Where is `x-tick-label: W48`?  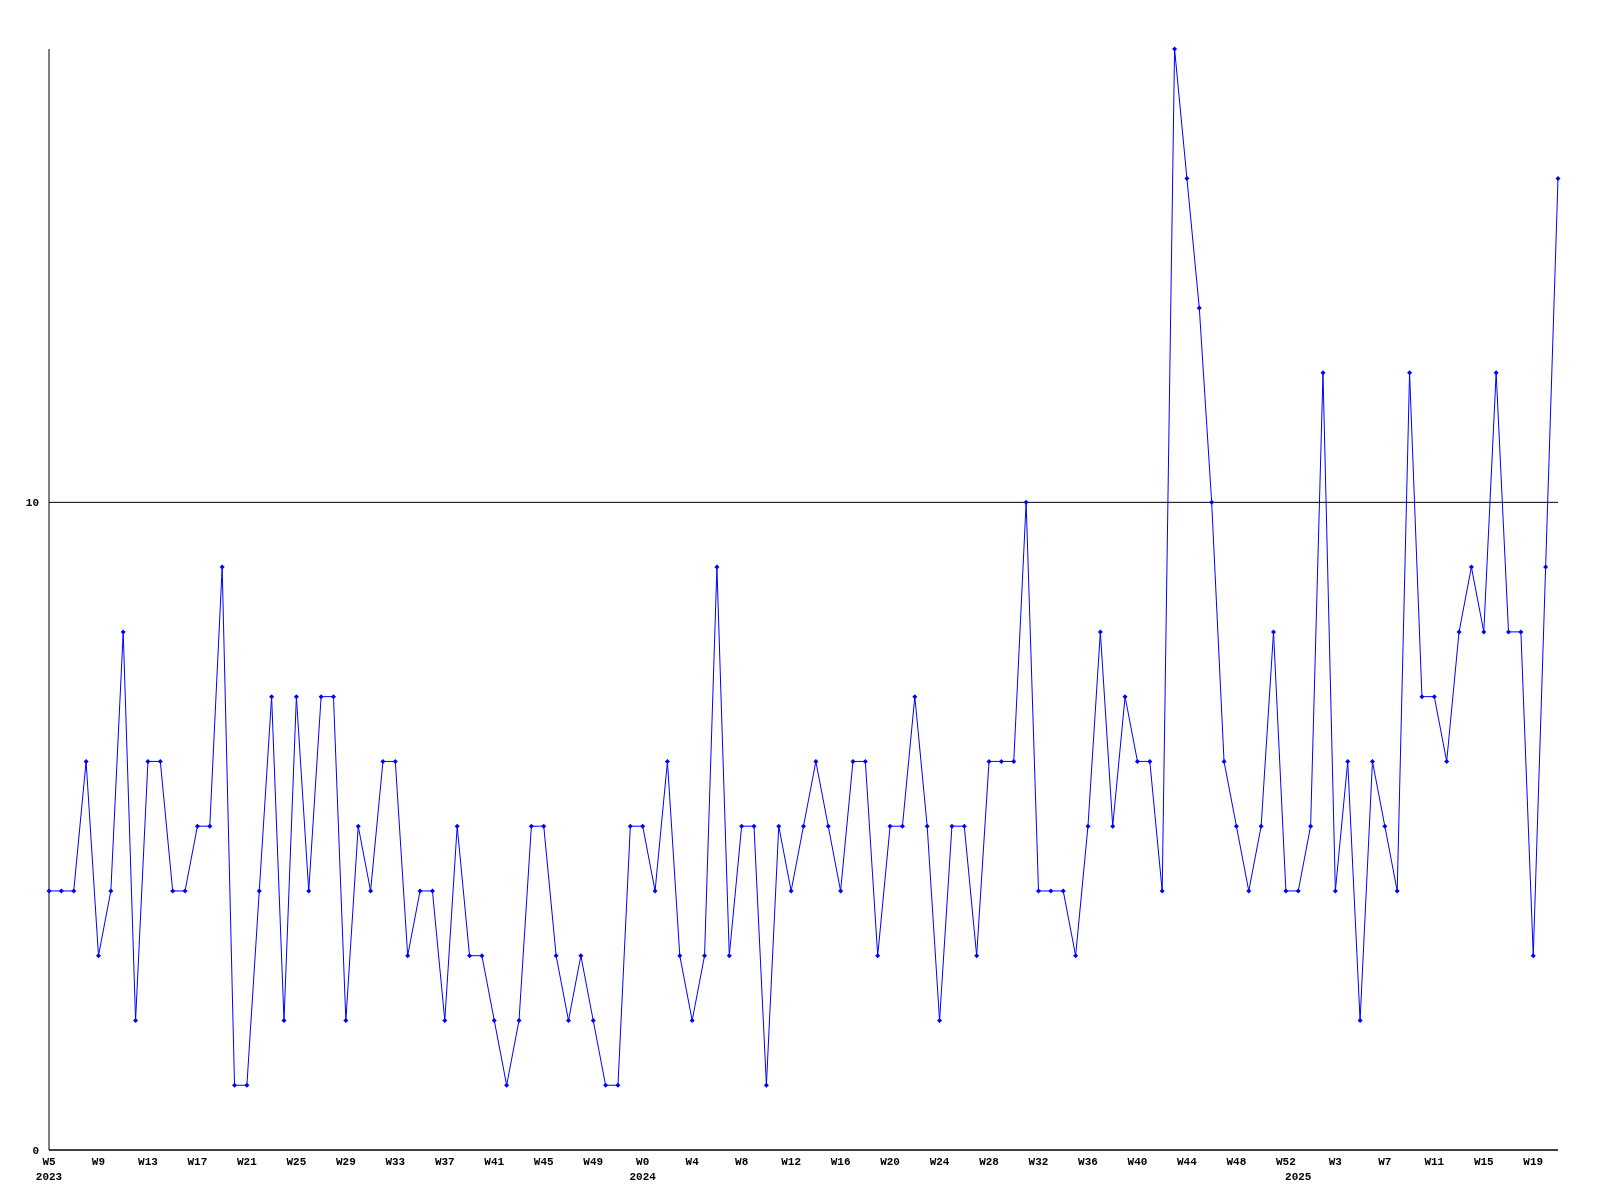
x-tick-label: W48 is located at coordinates (1236, 1162).